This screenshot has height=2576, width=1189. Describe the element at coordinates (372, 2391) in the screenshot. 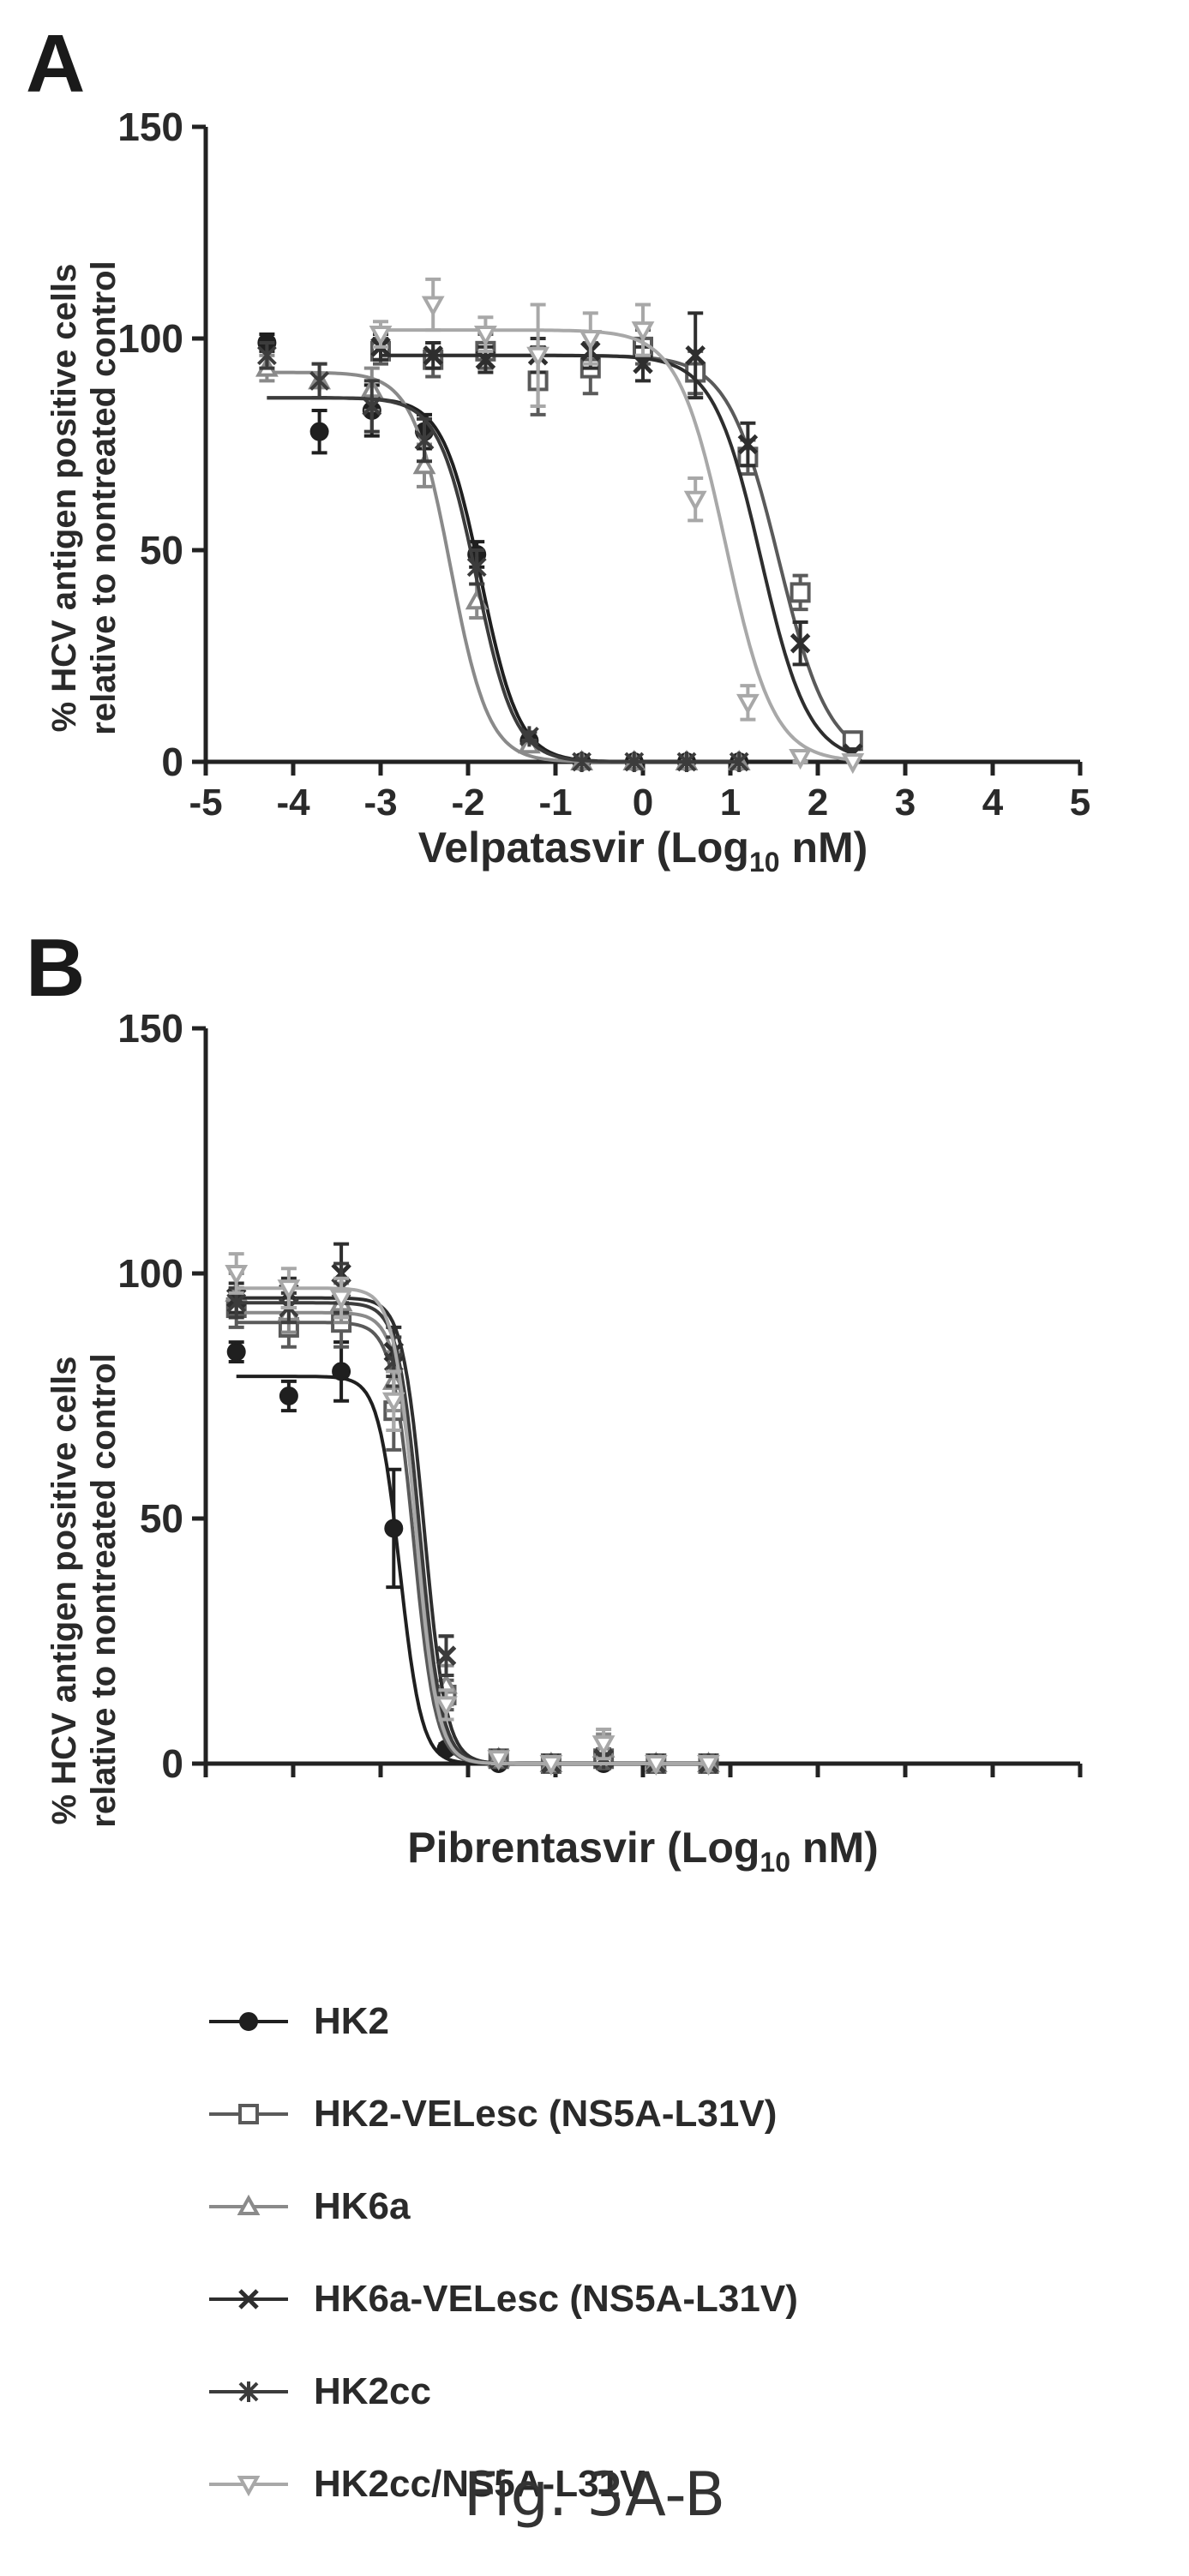

I see `legend-label: HK2cc` at that location.